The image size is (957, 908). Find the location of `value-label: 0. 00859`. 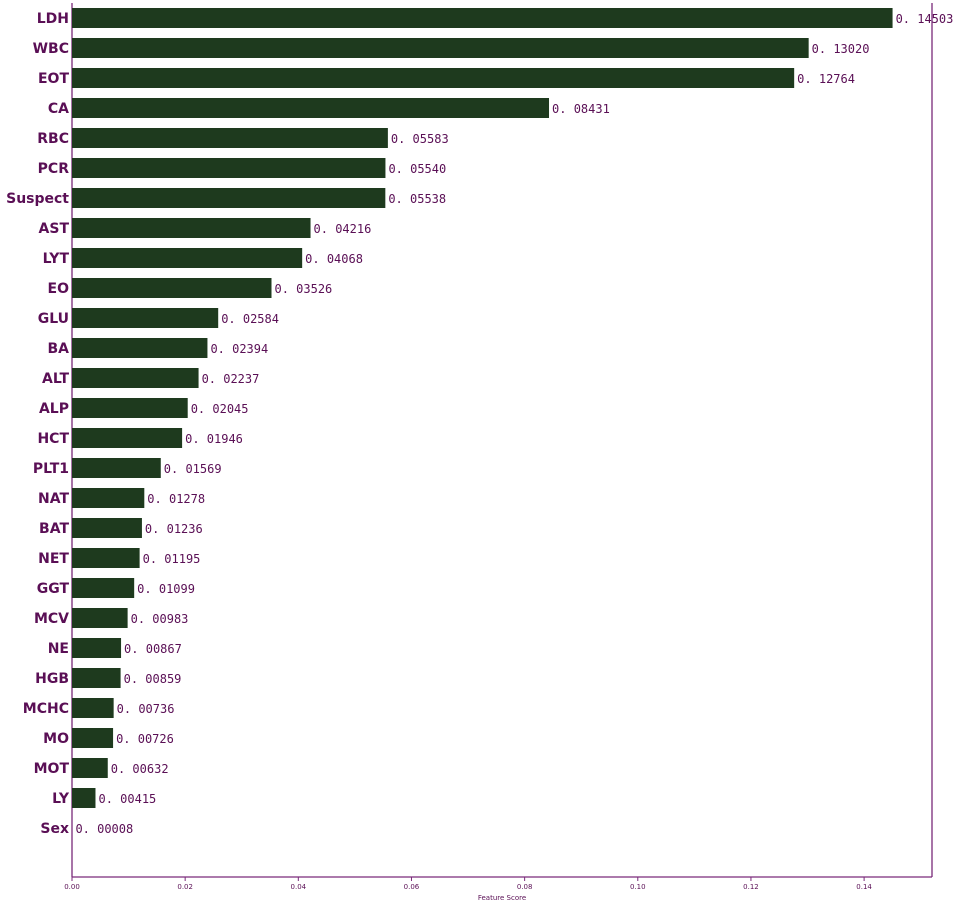

value-label: 0. 00859 is located at coordinates (153, 679).